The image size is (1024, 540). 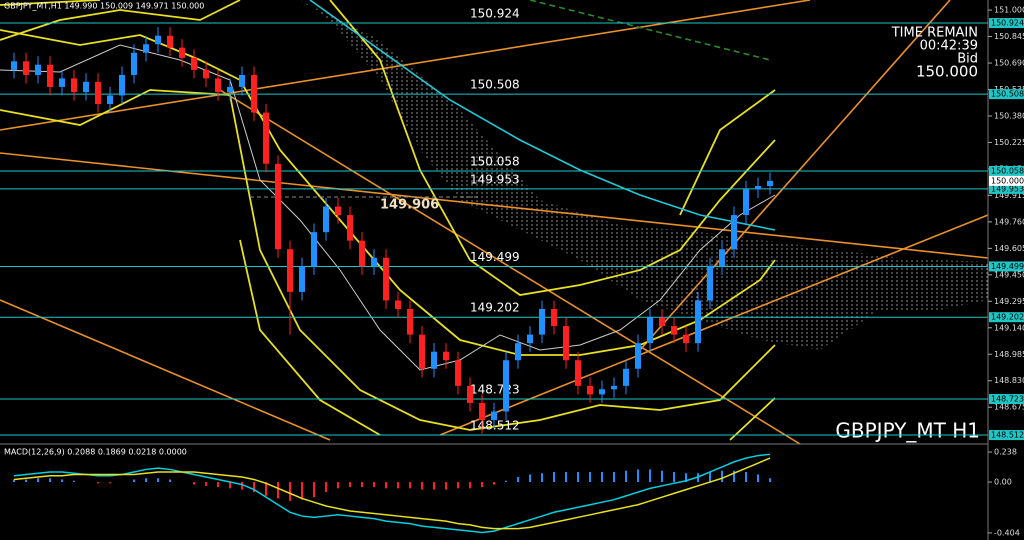 I want to click on level-label: 149.953, so click(x=495, y=179).